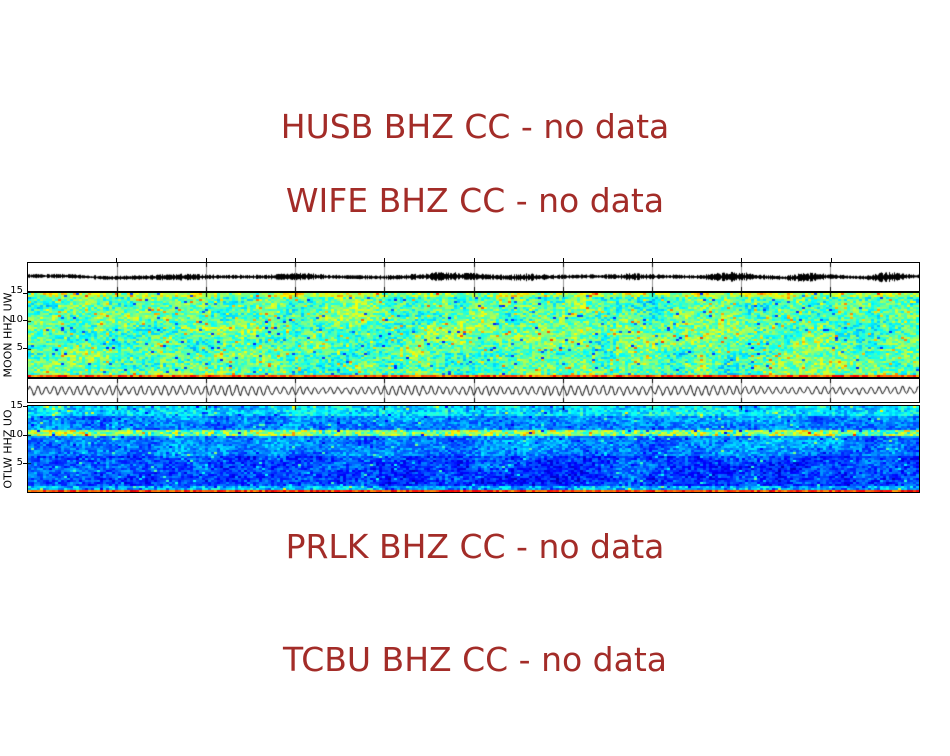 The height and width of the screenshot is (756, 950). I want to click on moon-spectrogram-axes, so click(473, 335).